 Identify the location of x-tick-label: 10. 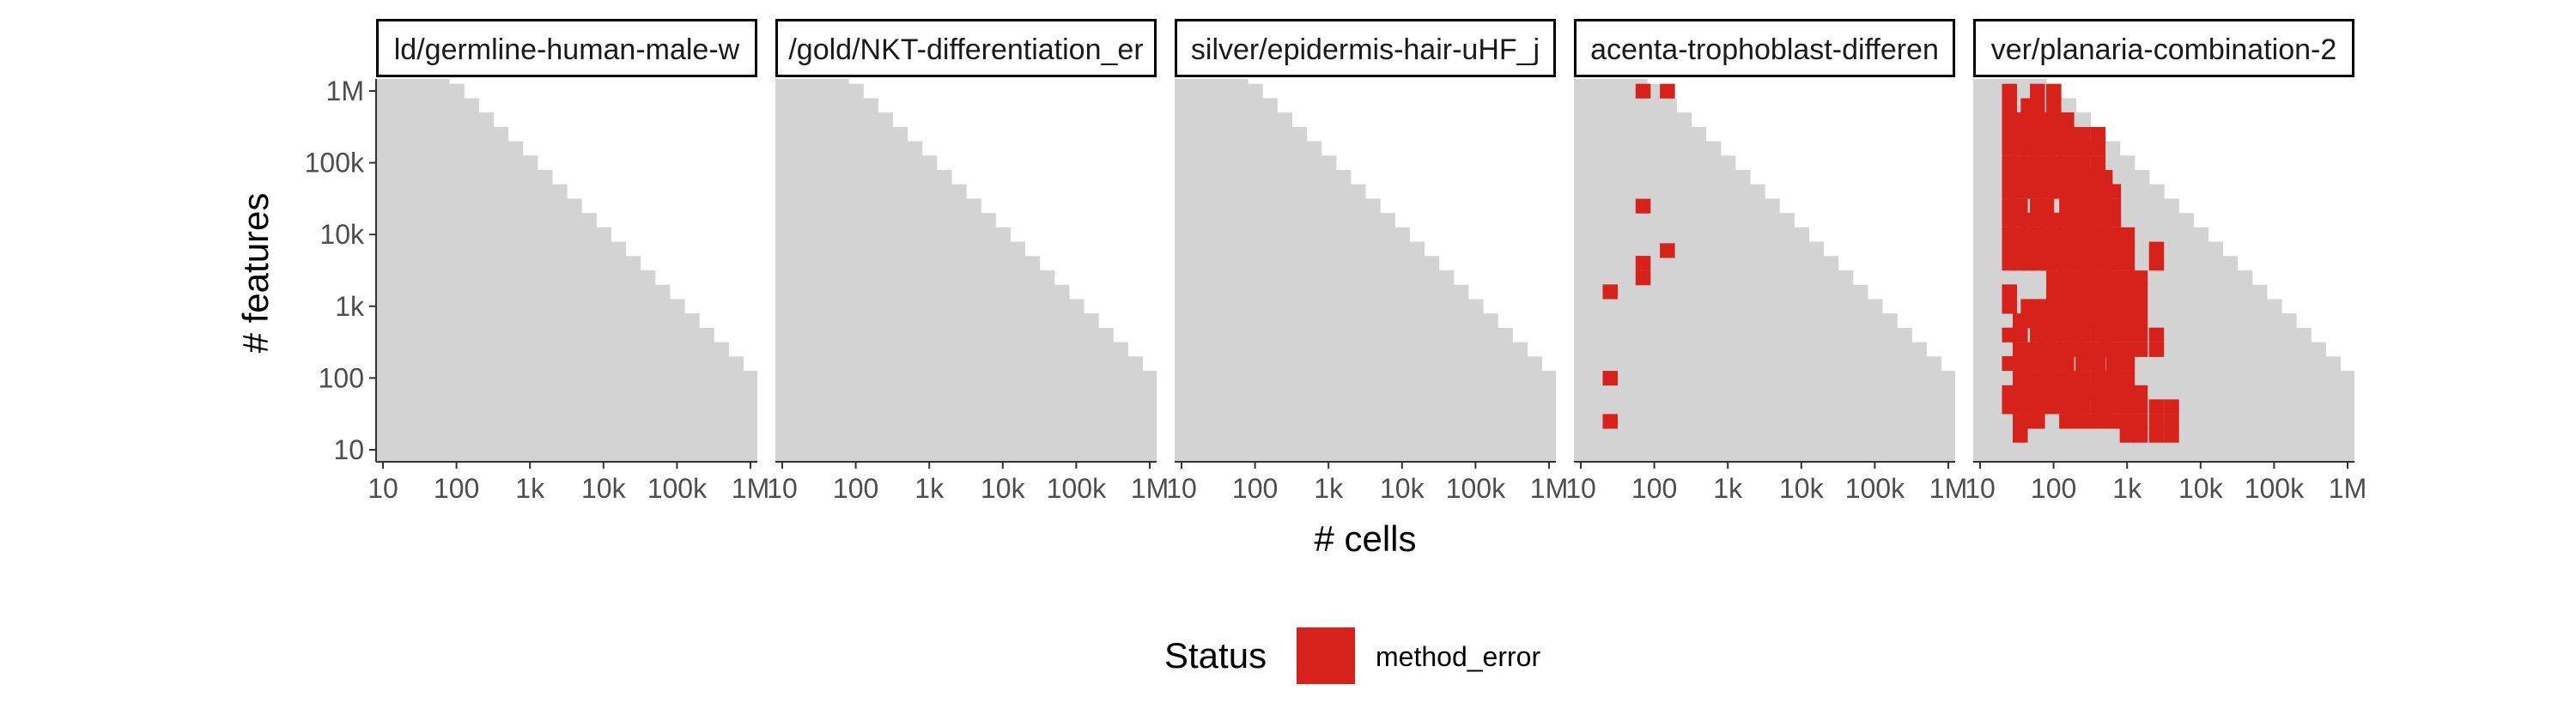
(383, 488).